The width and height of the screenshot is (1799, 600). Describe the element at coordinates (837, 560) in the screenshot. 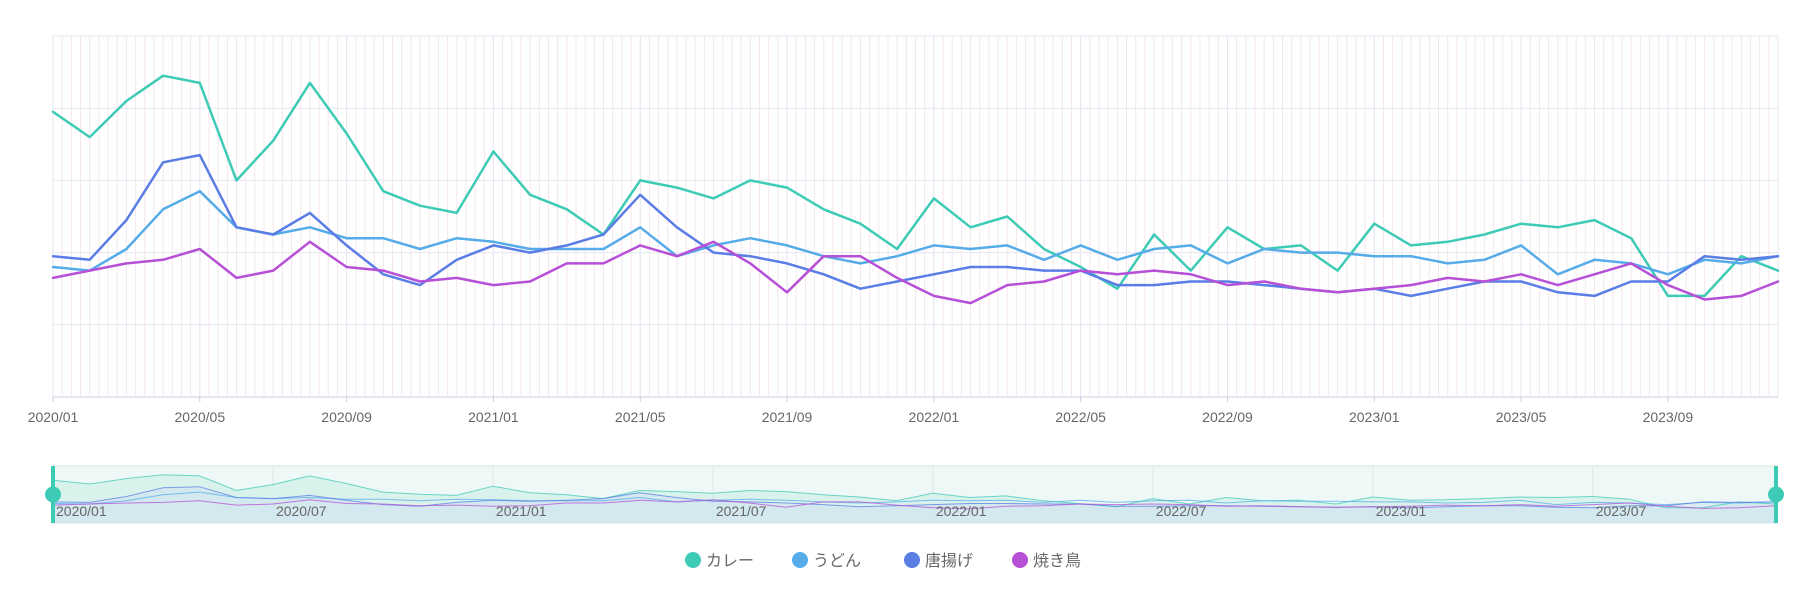

I see `legend-label: うどん` at that location.